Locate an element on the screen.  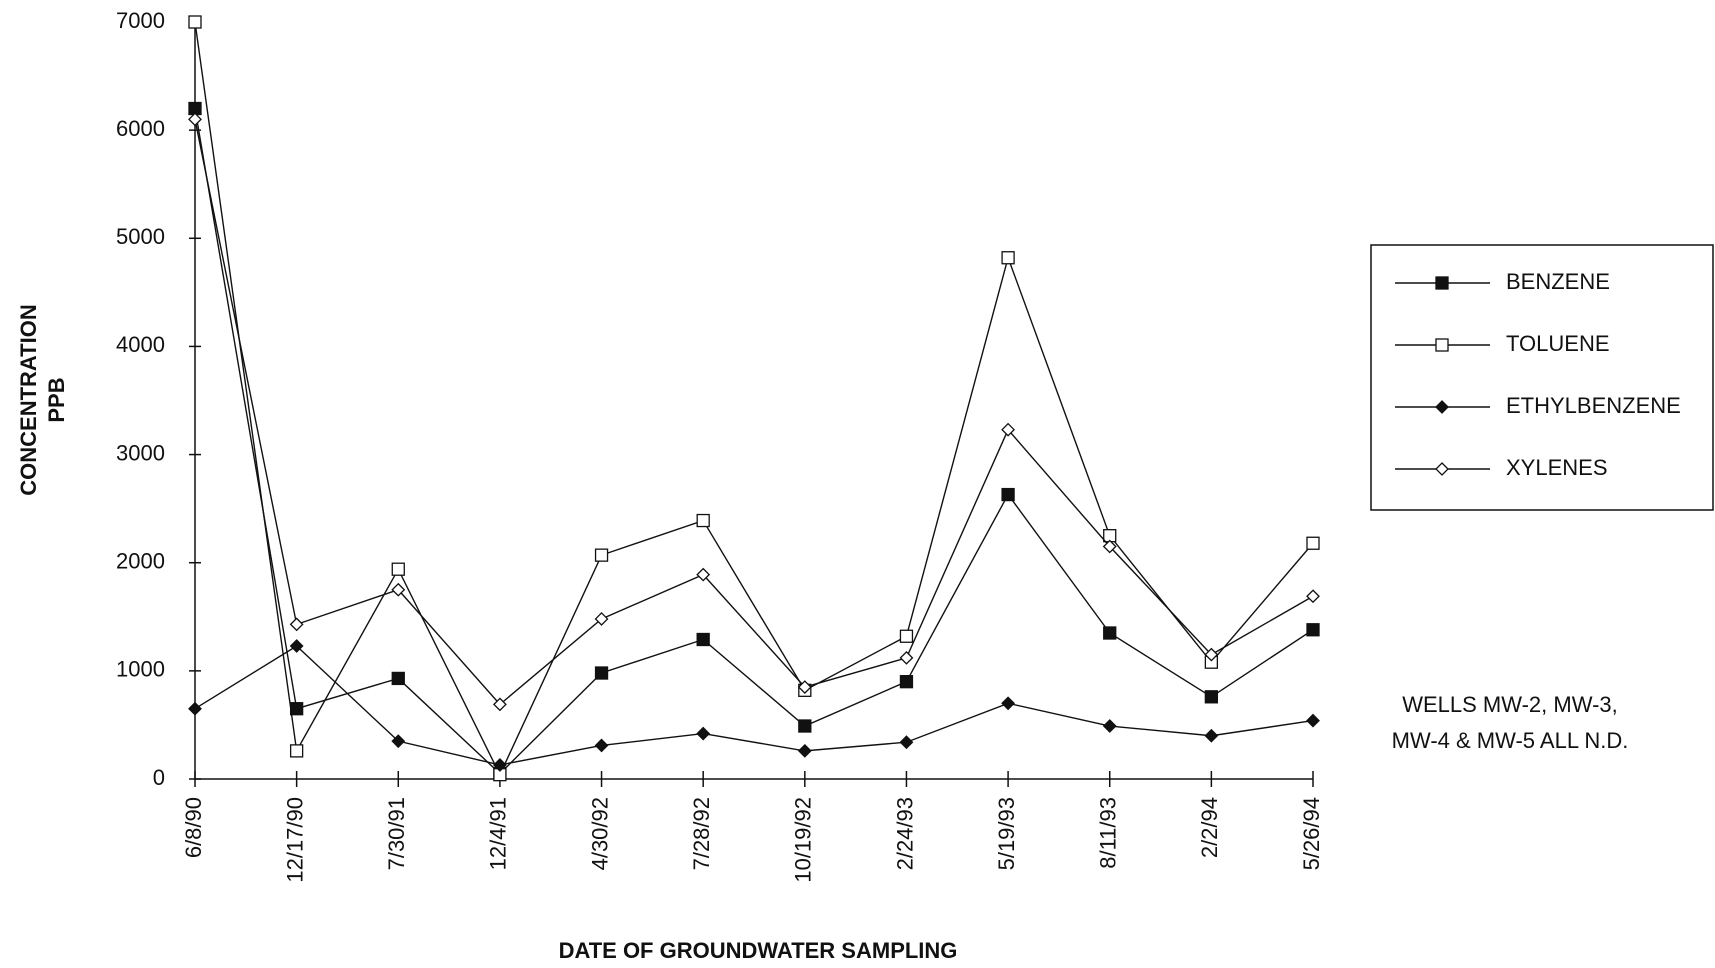
x-tick-label: 10/19/92 is located at coordinates (803, 840).